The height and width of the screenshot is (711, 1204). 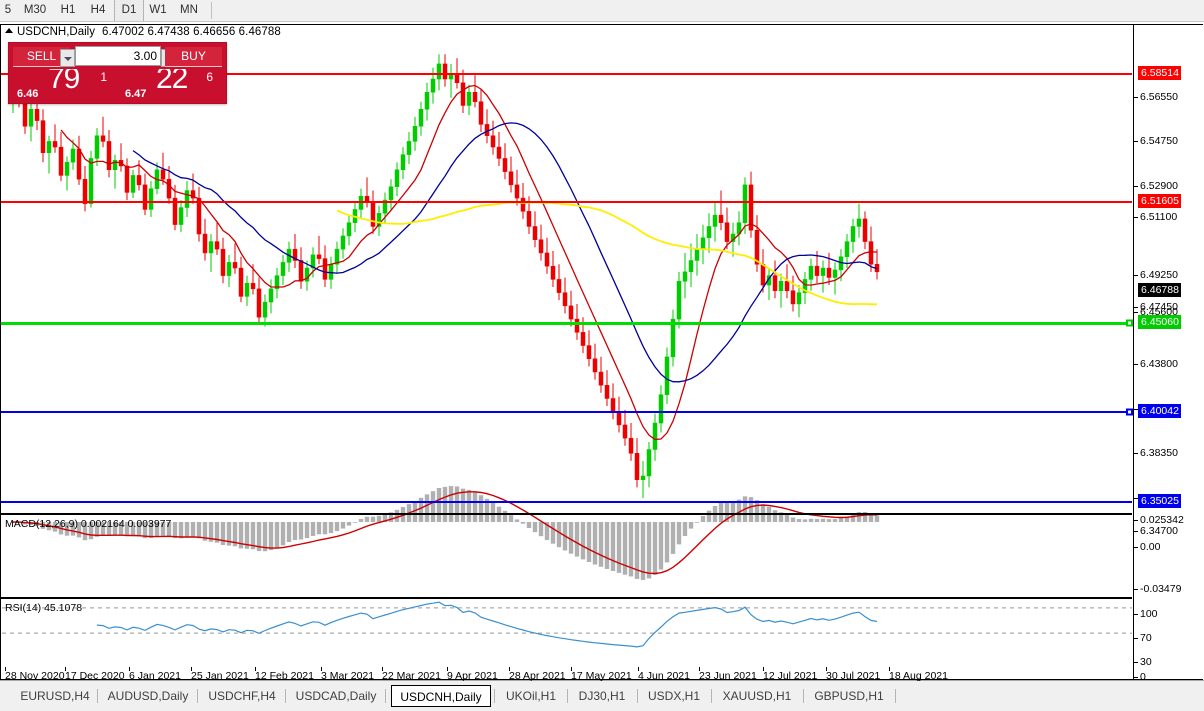 I want to click on collapse-triangle-icon, so click(x=9, y=30).